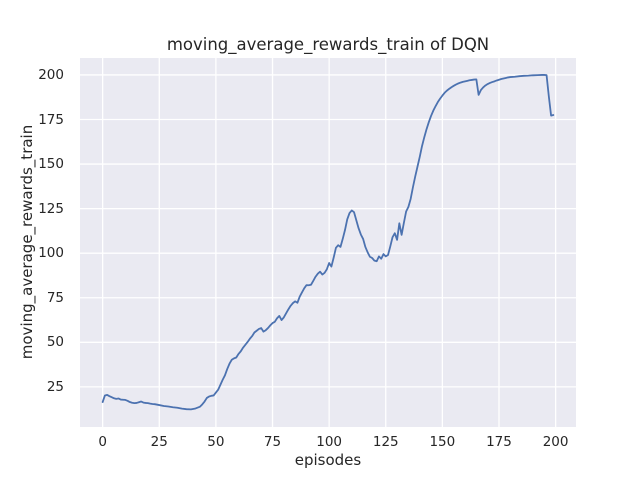 This screenshot has height=480, width=640. I want to click on y-tick-label: 100, so click(51, 253).